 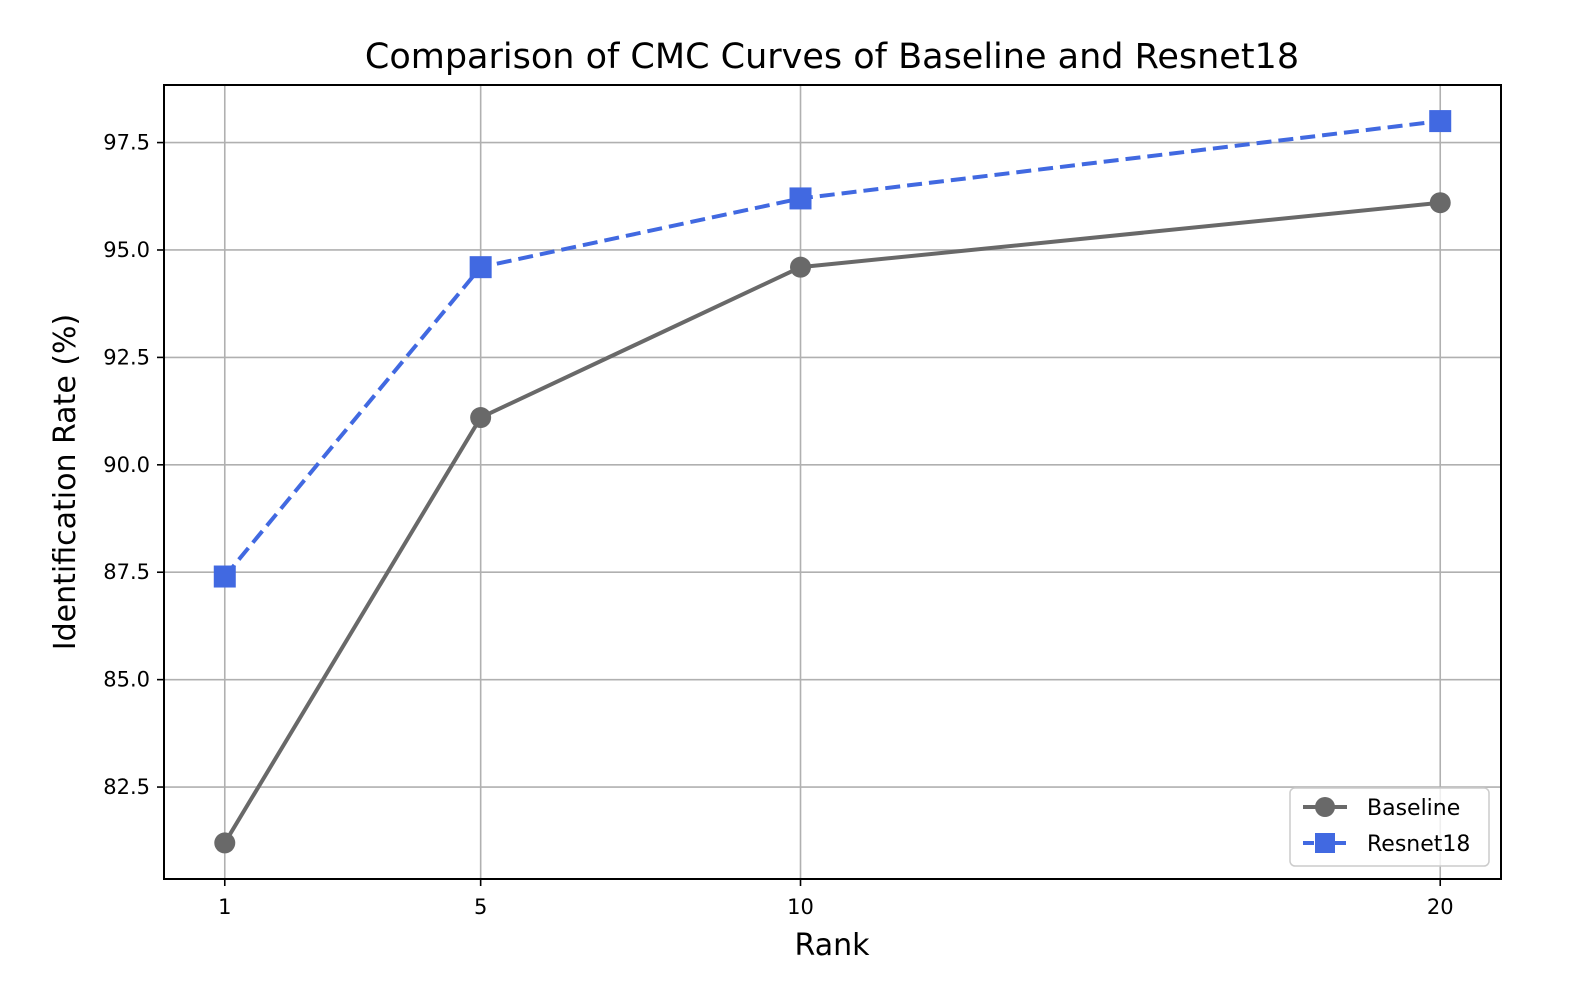 I want to click on x-tick-label: 5, so click(x=480, y=907).